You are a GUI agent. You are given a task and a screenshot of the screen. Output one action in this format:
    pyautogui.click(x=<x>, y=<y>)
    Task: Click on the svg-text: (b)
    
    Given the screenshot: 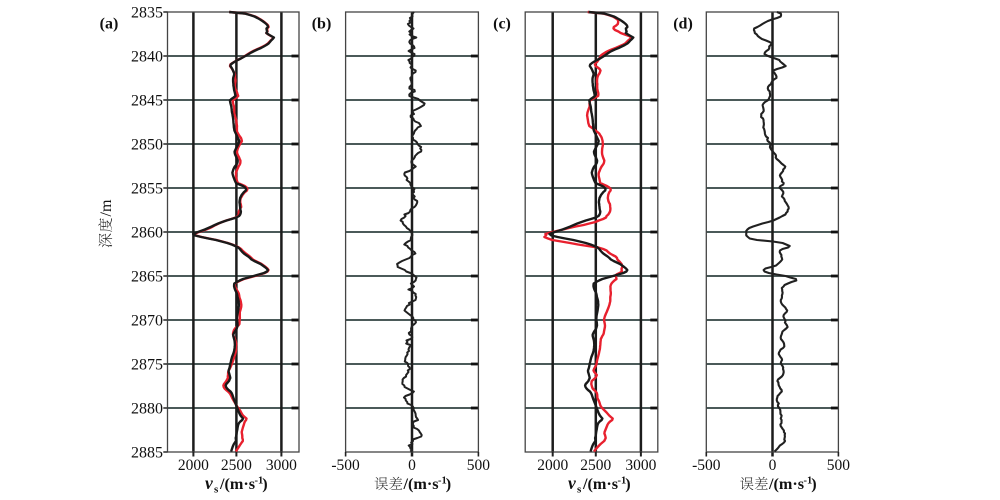 What is the action you would take?
    pyautogui.click(x=322, y=24)
    